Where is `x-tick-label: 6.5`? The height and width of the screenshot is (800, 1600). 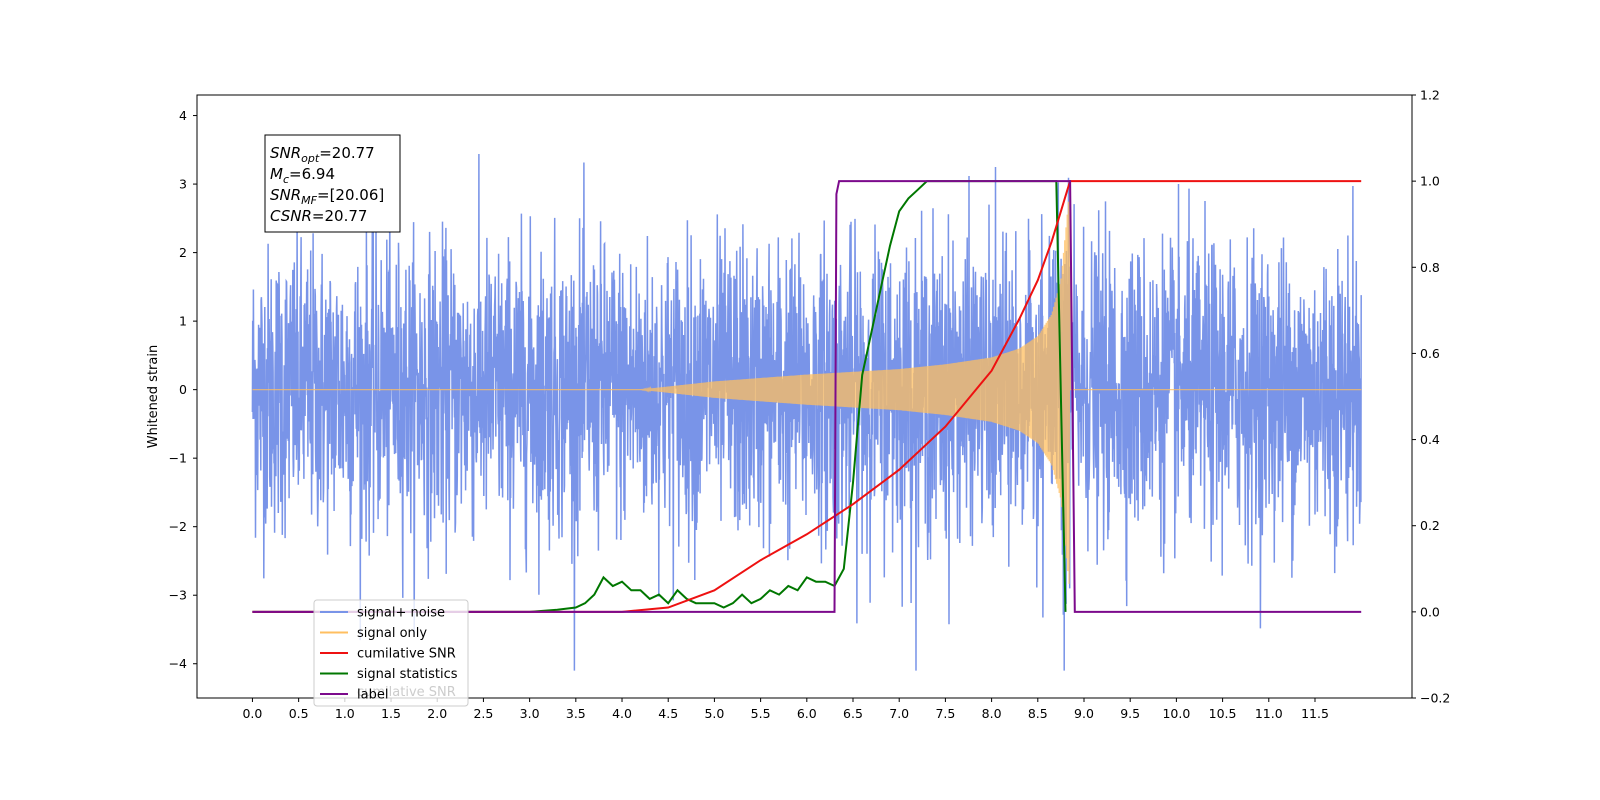
x-tick-label: 6.5 is located at coordinates (853, 713).